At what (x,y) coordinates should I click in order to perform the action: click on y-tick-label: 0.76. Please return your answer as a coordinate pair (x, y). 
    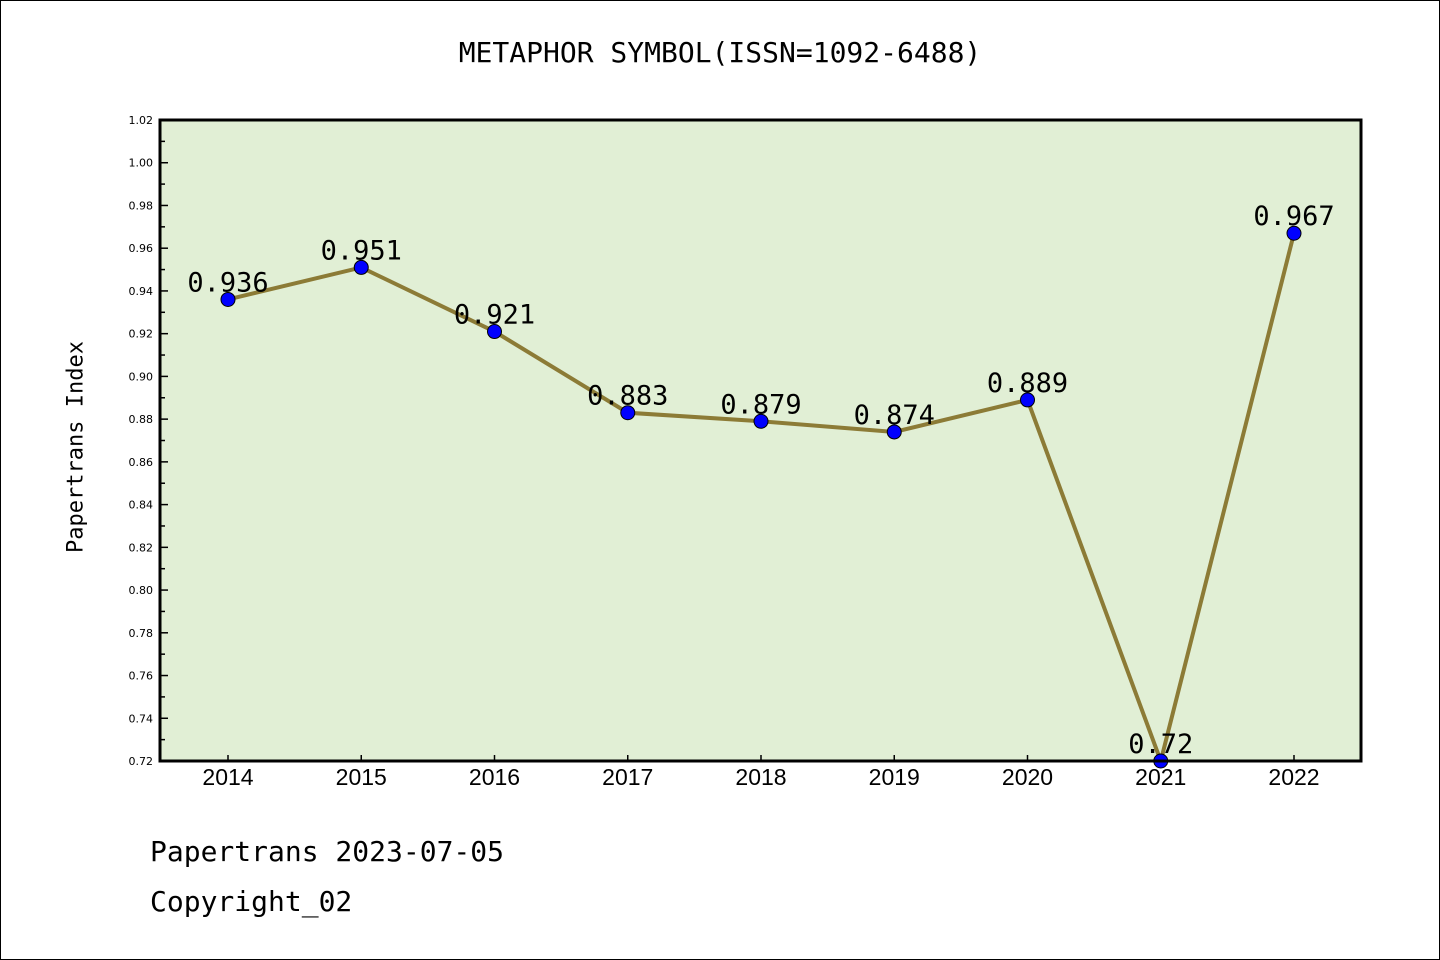
    Looking at the image, I should click on (141, 676).